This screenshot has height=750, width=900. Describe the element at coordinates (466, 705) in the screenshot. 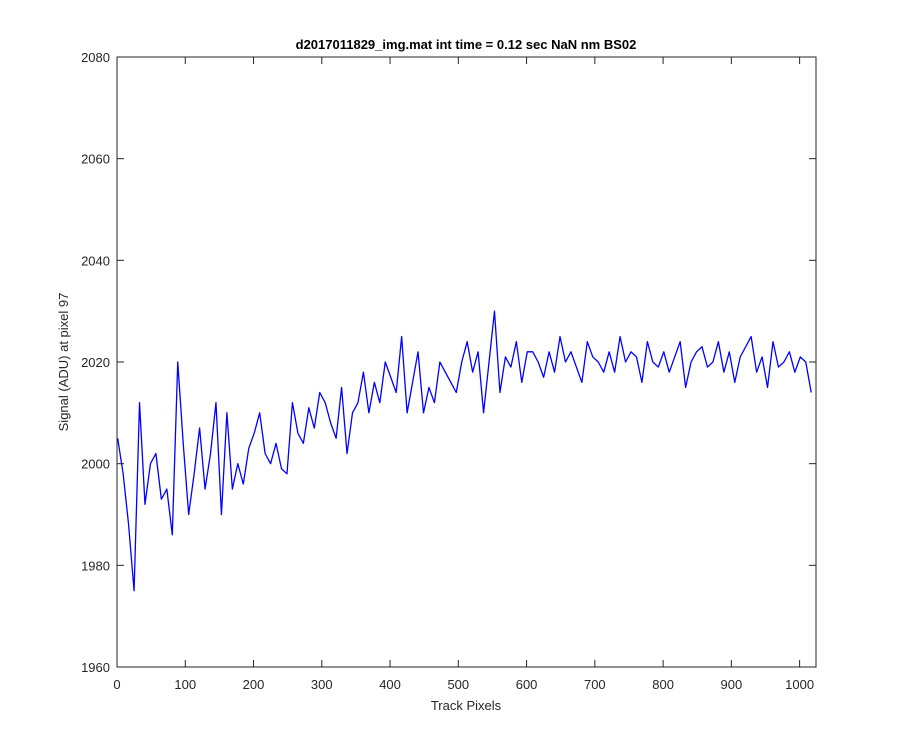

I see `x-axis-label: Track Pixels` at that location.